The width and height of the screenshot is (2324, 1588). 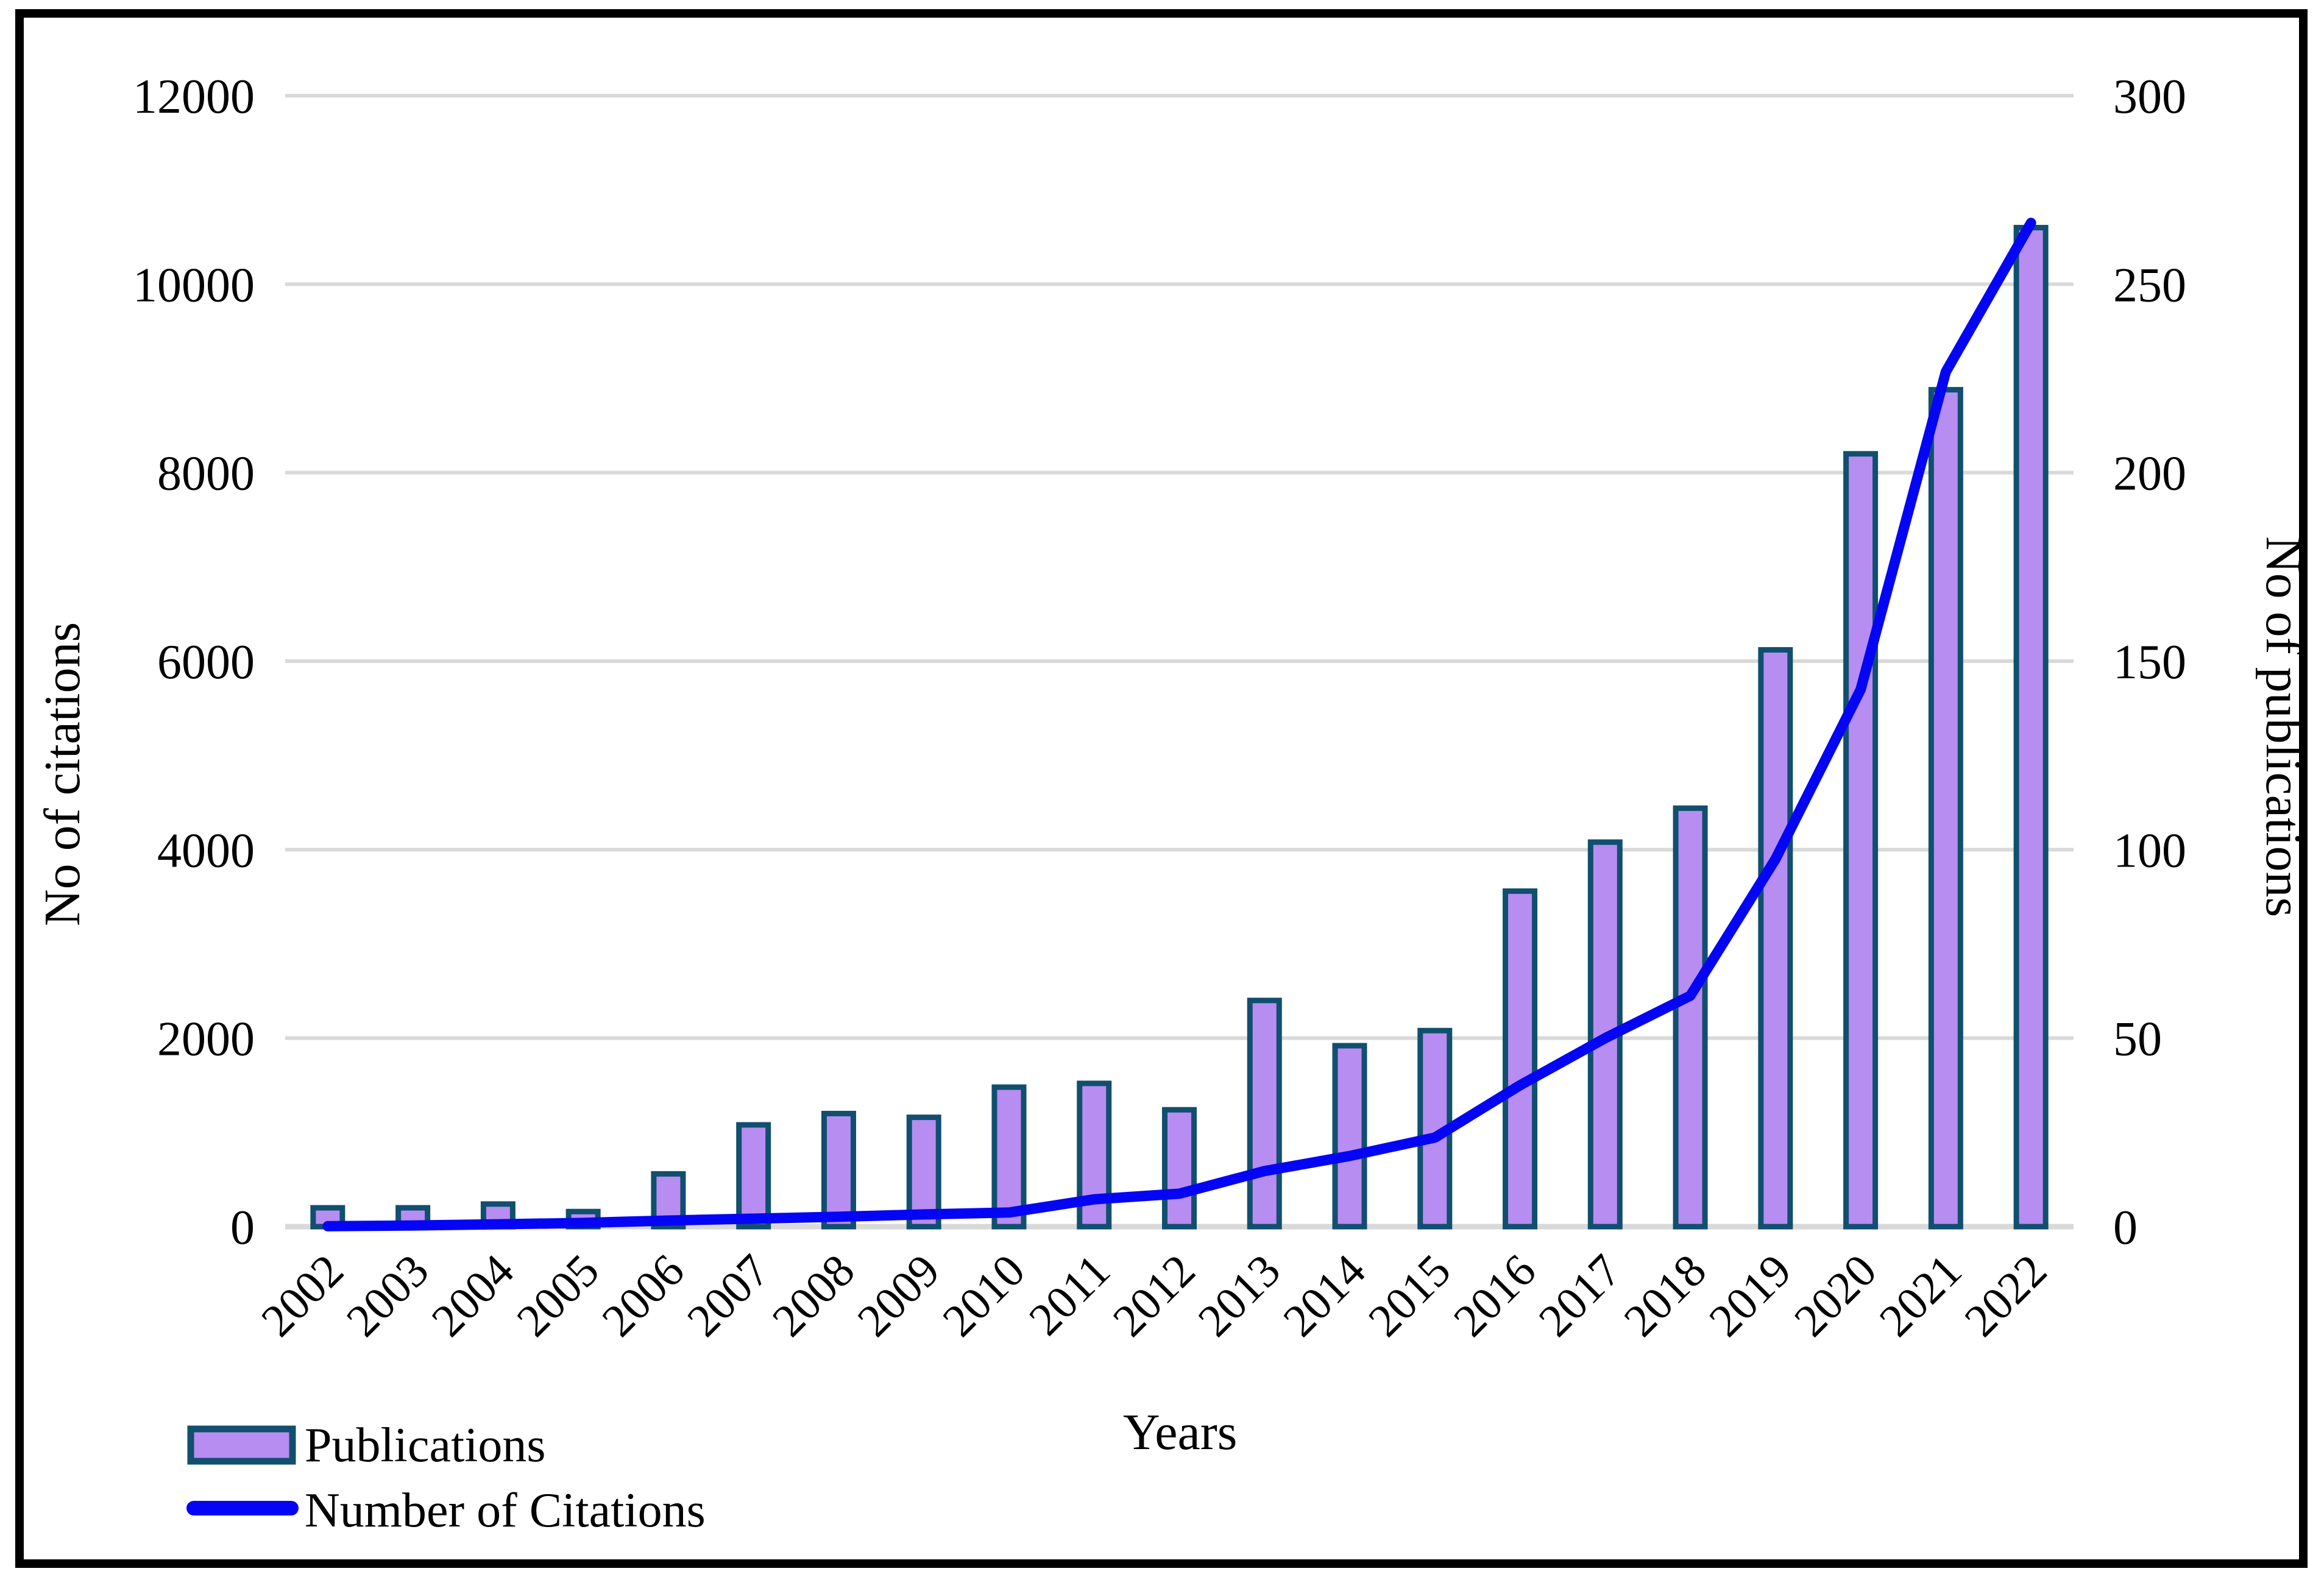 I want to click on bar-2022, so click(x=2031, y=728).